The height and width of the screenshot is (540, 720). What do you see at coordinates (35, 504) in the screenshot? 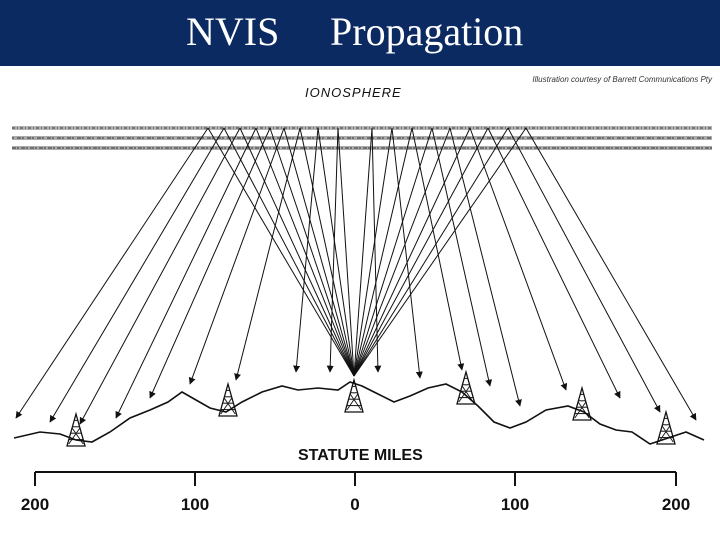
I see `scale-label-left-200: 200` at bounding box center [35, 504].